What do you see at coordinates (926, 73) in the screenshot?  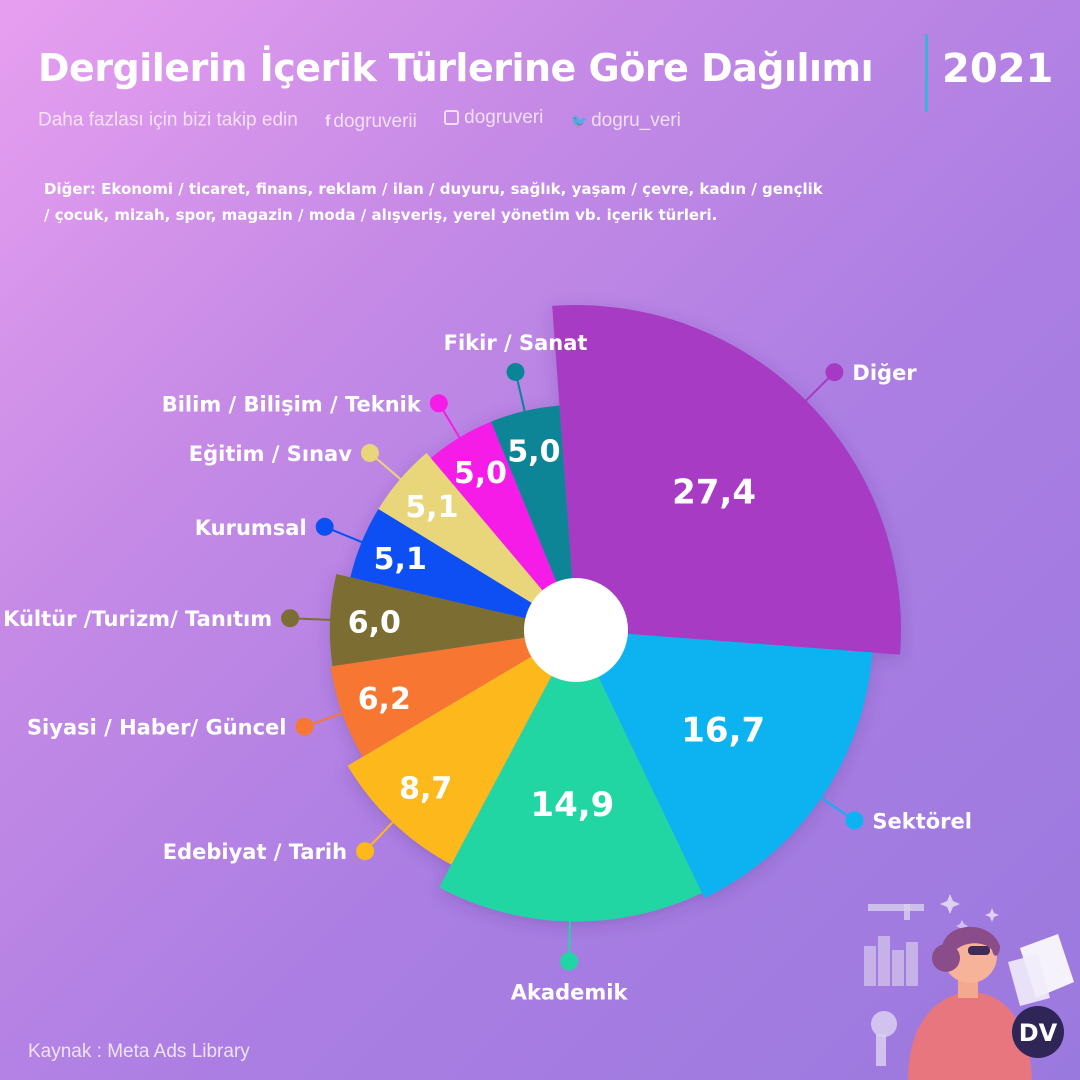 I see `title-divider` at bounding box center [926, 73].